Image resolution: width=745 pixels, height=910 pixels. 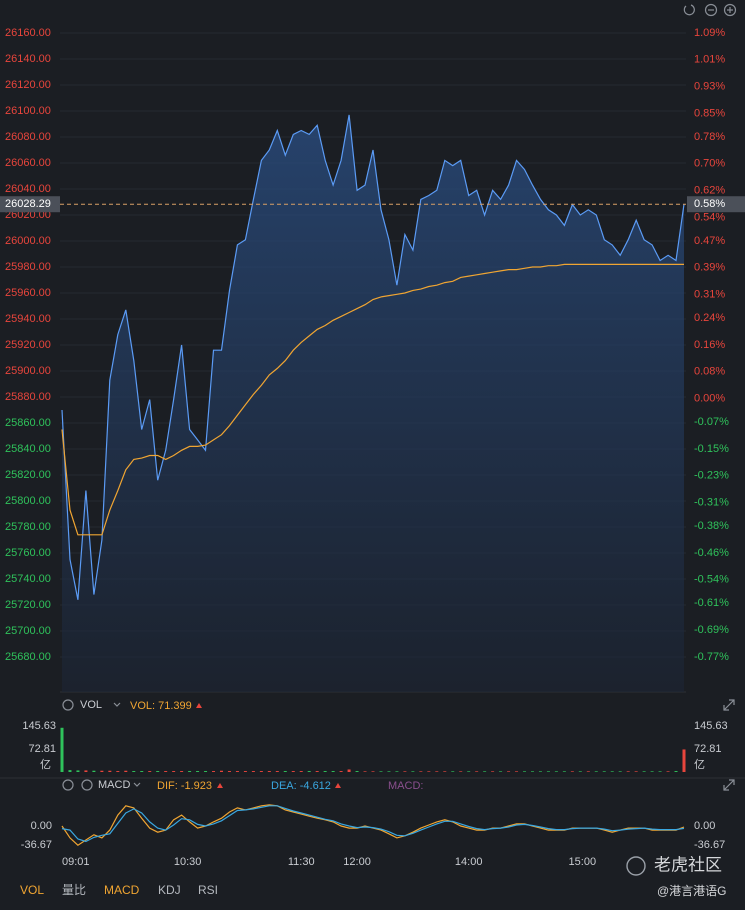 I want to click on macd-header: MACD DIF: -1.923 DEA: -4.612 MACD:, so click(x=398, y=785).